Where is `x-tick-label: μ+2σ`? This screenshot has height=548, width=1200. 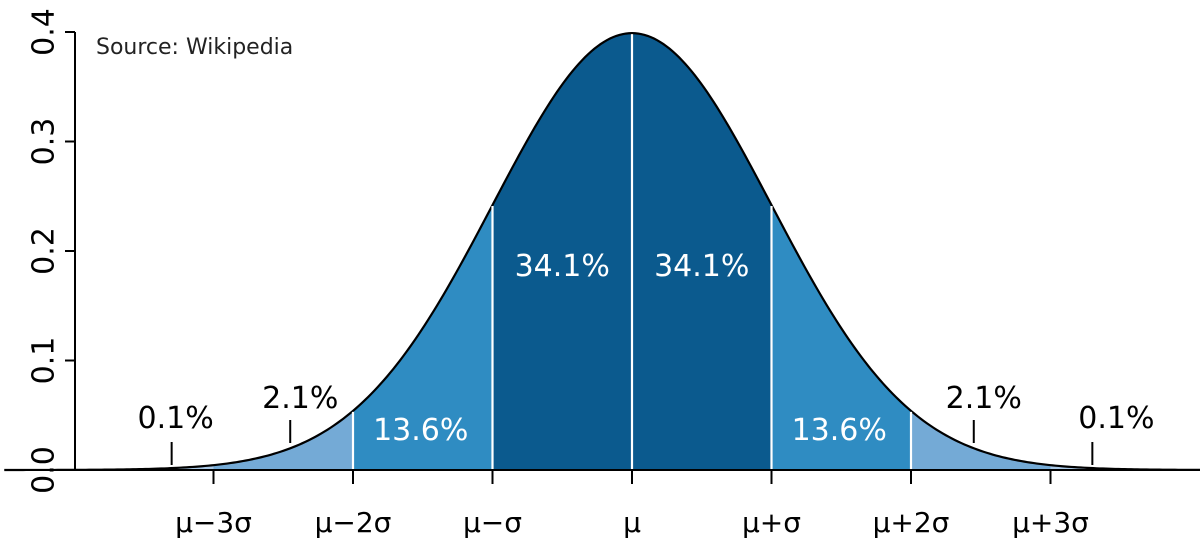
x-tick-label: μ+2σ is located at coordinates (911, 522).